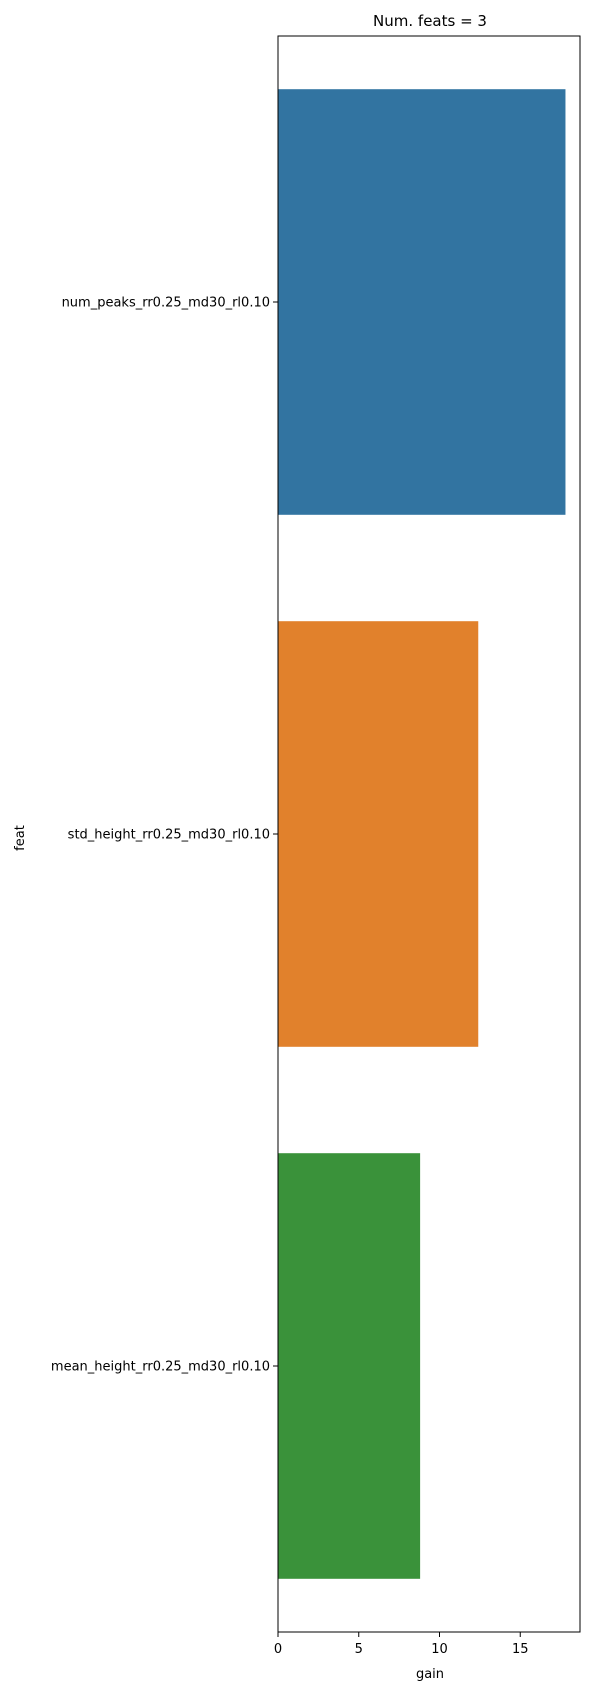 This screenshot has height=1700, width=600. Describe the element at coordinates (359, 1649) in the screenshot. I see `x-tick-label-2: 5` at that location.